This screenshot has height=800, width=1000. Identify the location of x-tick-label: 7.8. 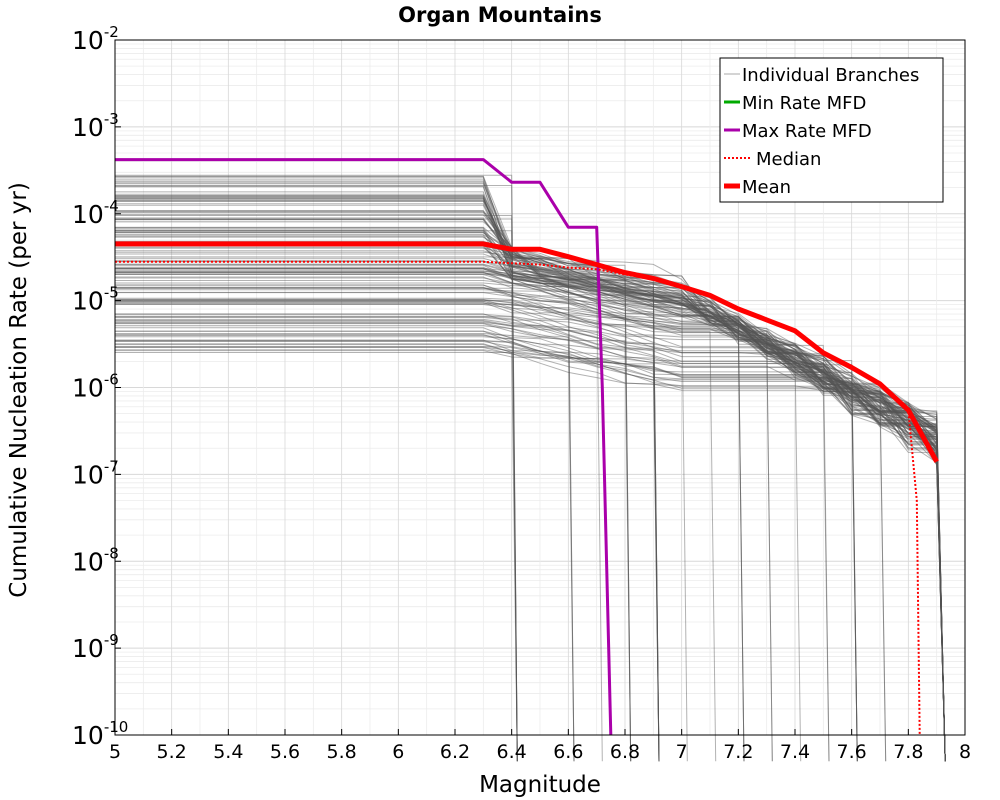
(908, 752).